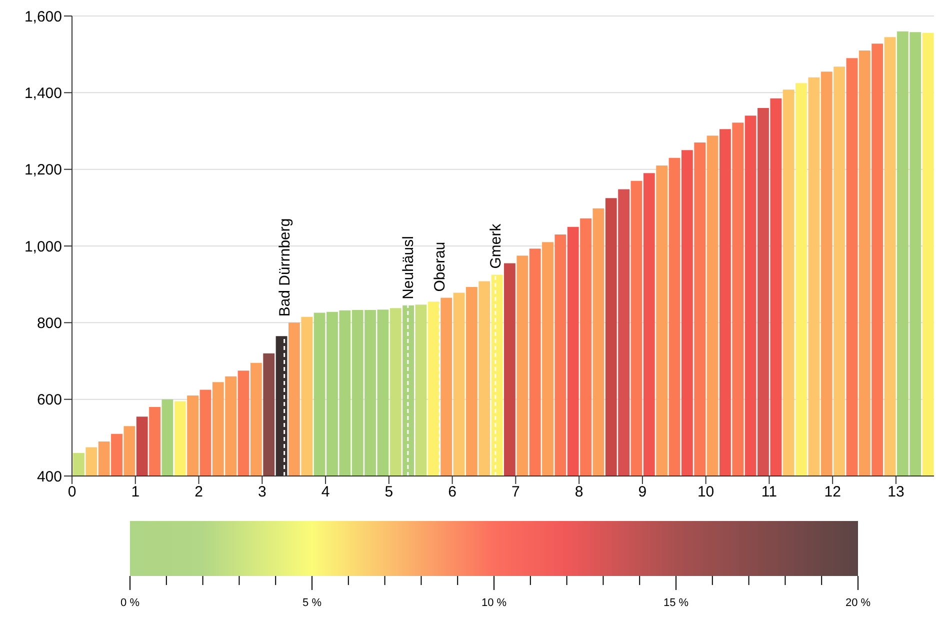 This screenshot has height=623, width=942. I want to click on x-tick-label: 9, so click(642, 492).